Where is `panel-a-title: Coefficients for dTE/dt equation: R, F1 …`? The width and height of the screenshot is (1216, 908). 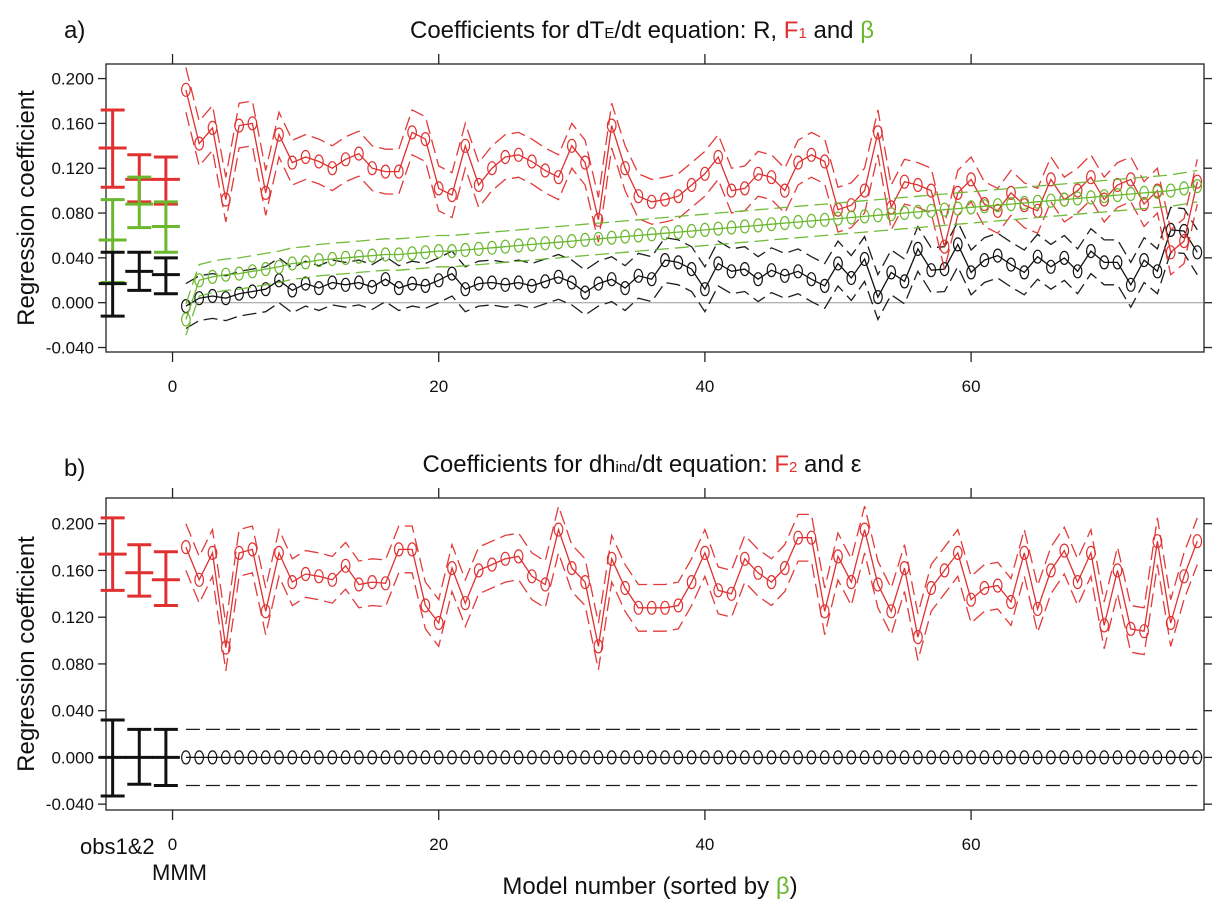 panel-a-title: Coefficients for dTE/dt equation: R, F1 … is located at coordinates (642, 30).